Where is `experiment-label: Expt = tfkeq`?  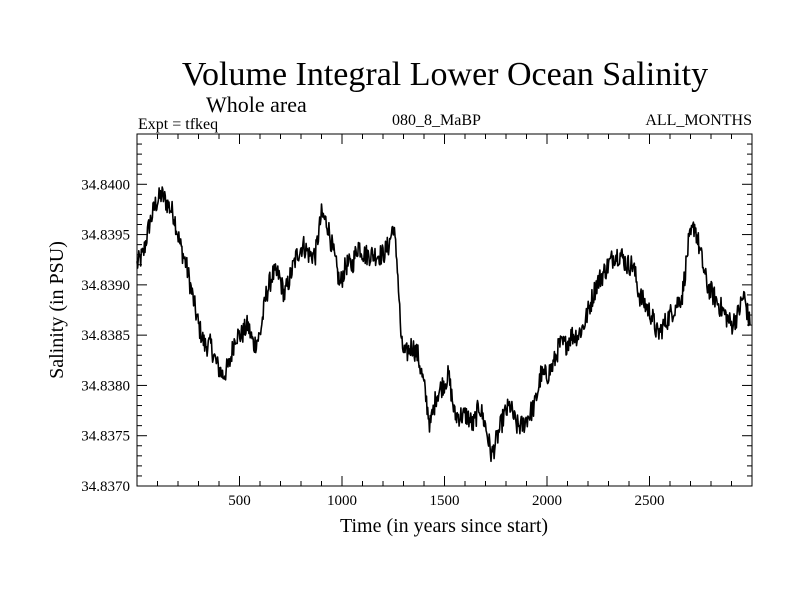 experiment-label: Expt = tfkeq is located at coordinates (178, 124).